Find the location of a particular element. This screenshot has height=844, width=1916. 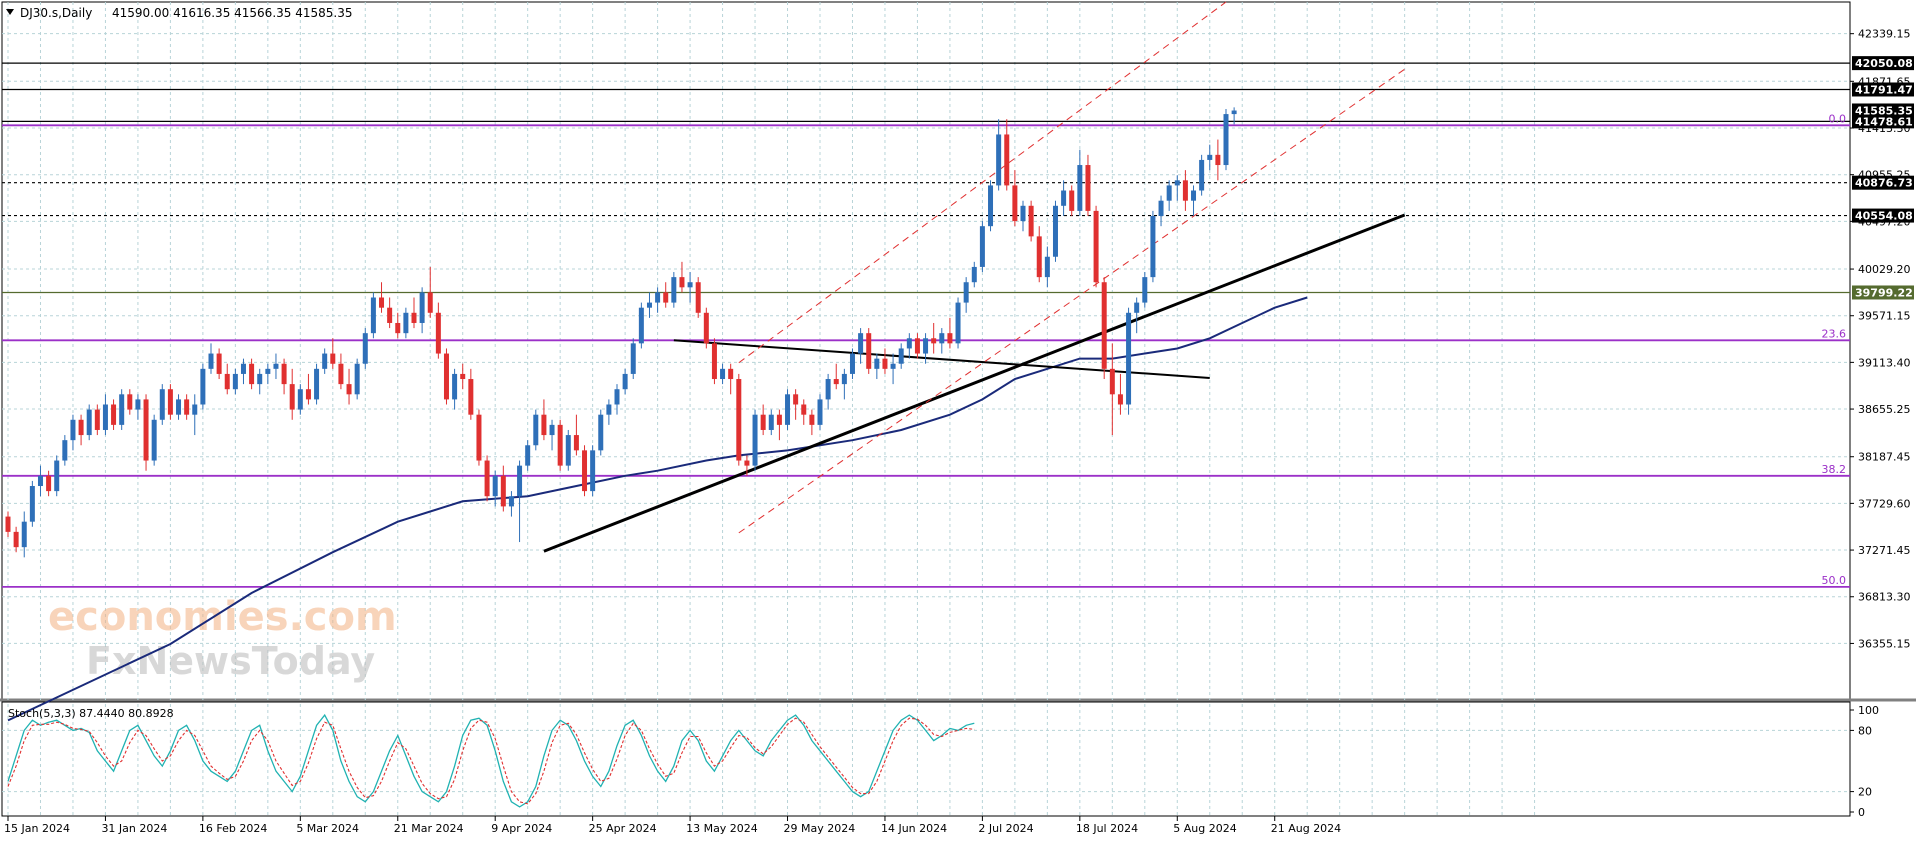

y-tick-label: 39571.15 is located at coordinates (1884, 316).